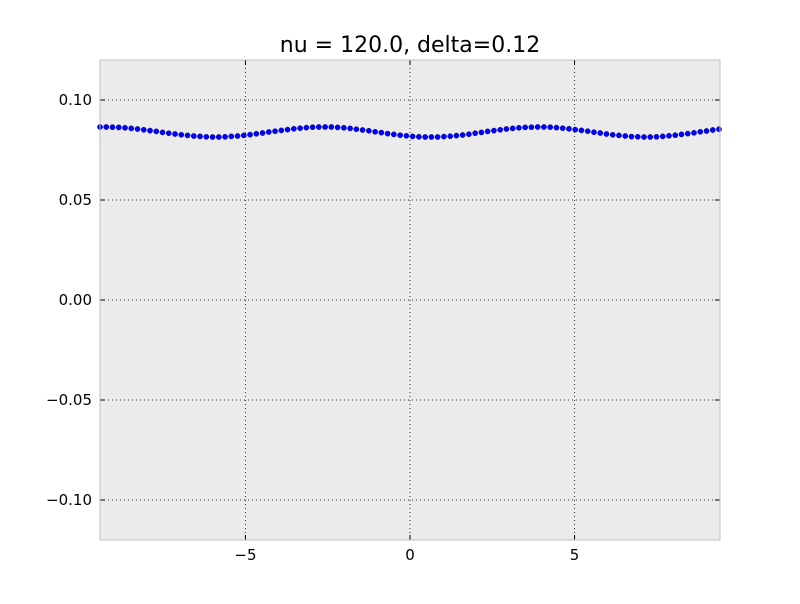 Image resolution: width=800 pixels, height=604 pixels. I want to click on y-tick-label: −0.05, so click(69, 400).